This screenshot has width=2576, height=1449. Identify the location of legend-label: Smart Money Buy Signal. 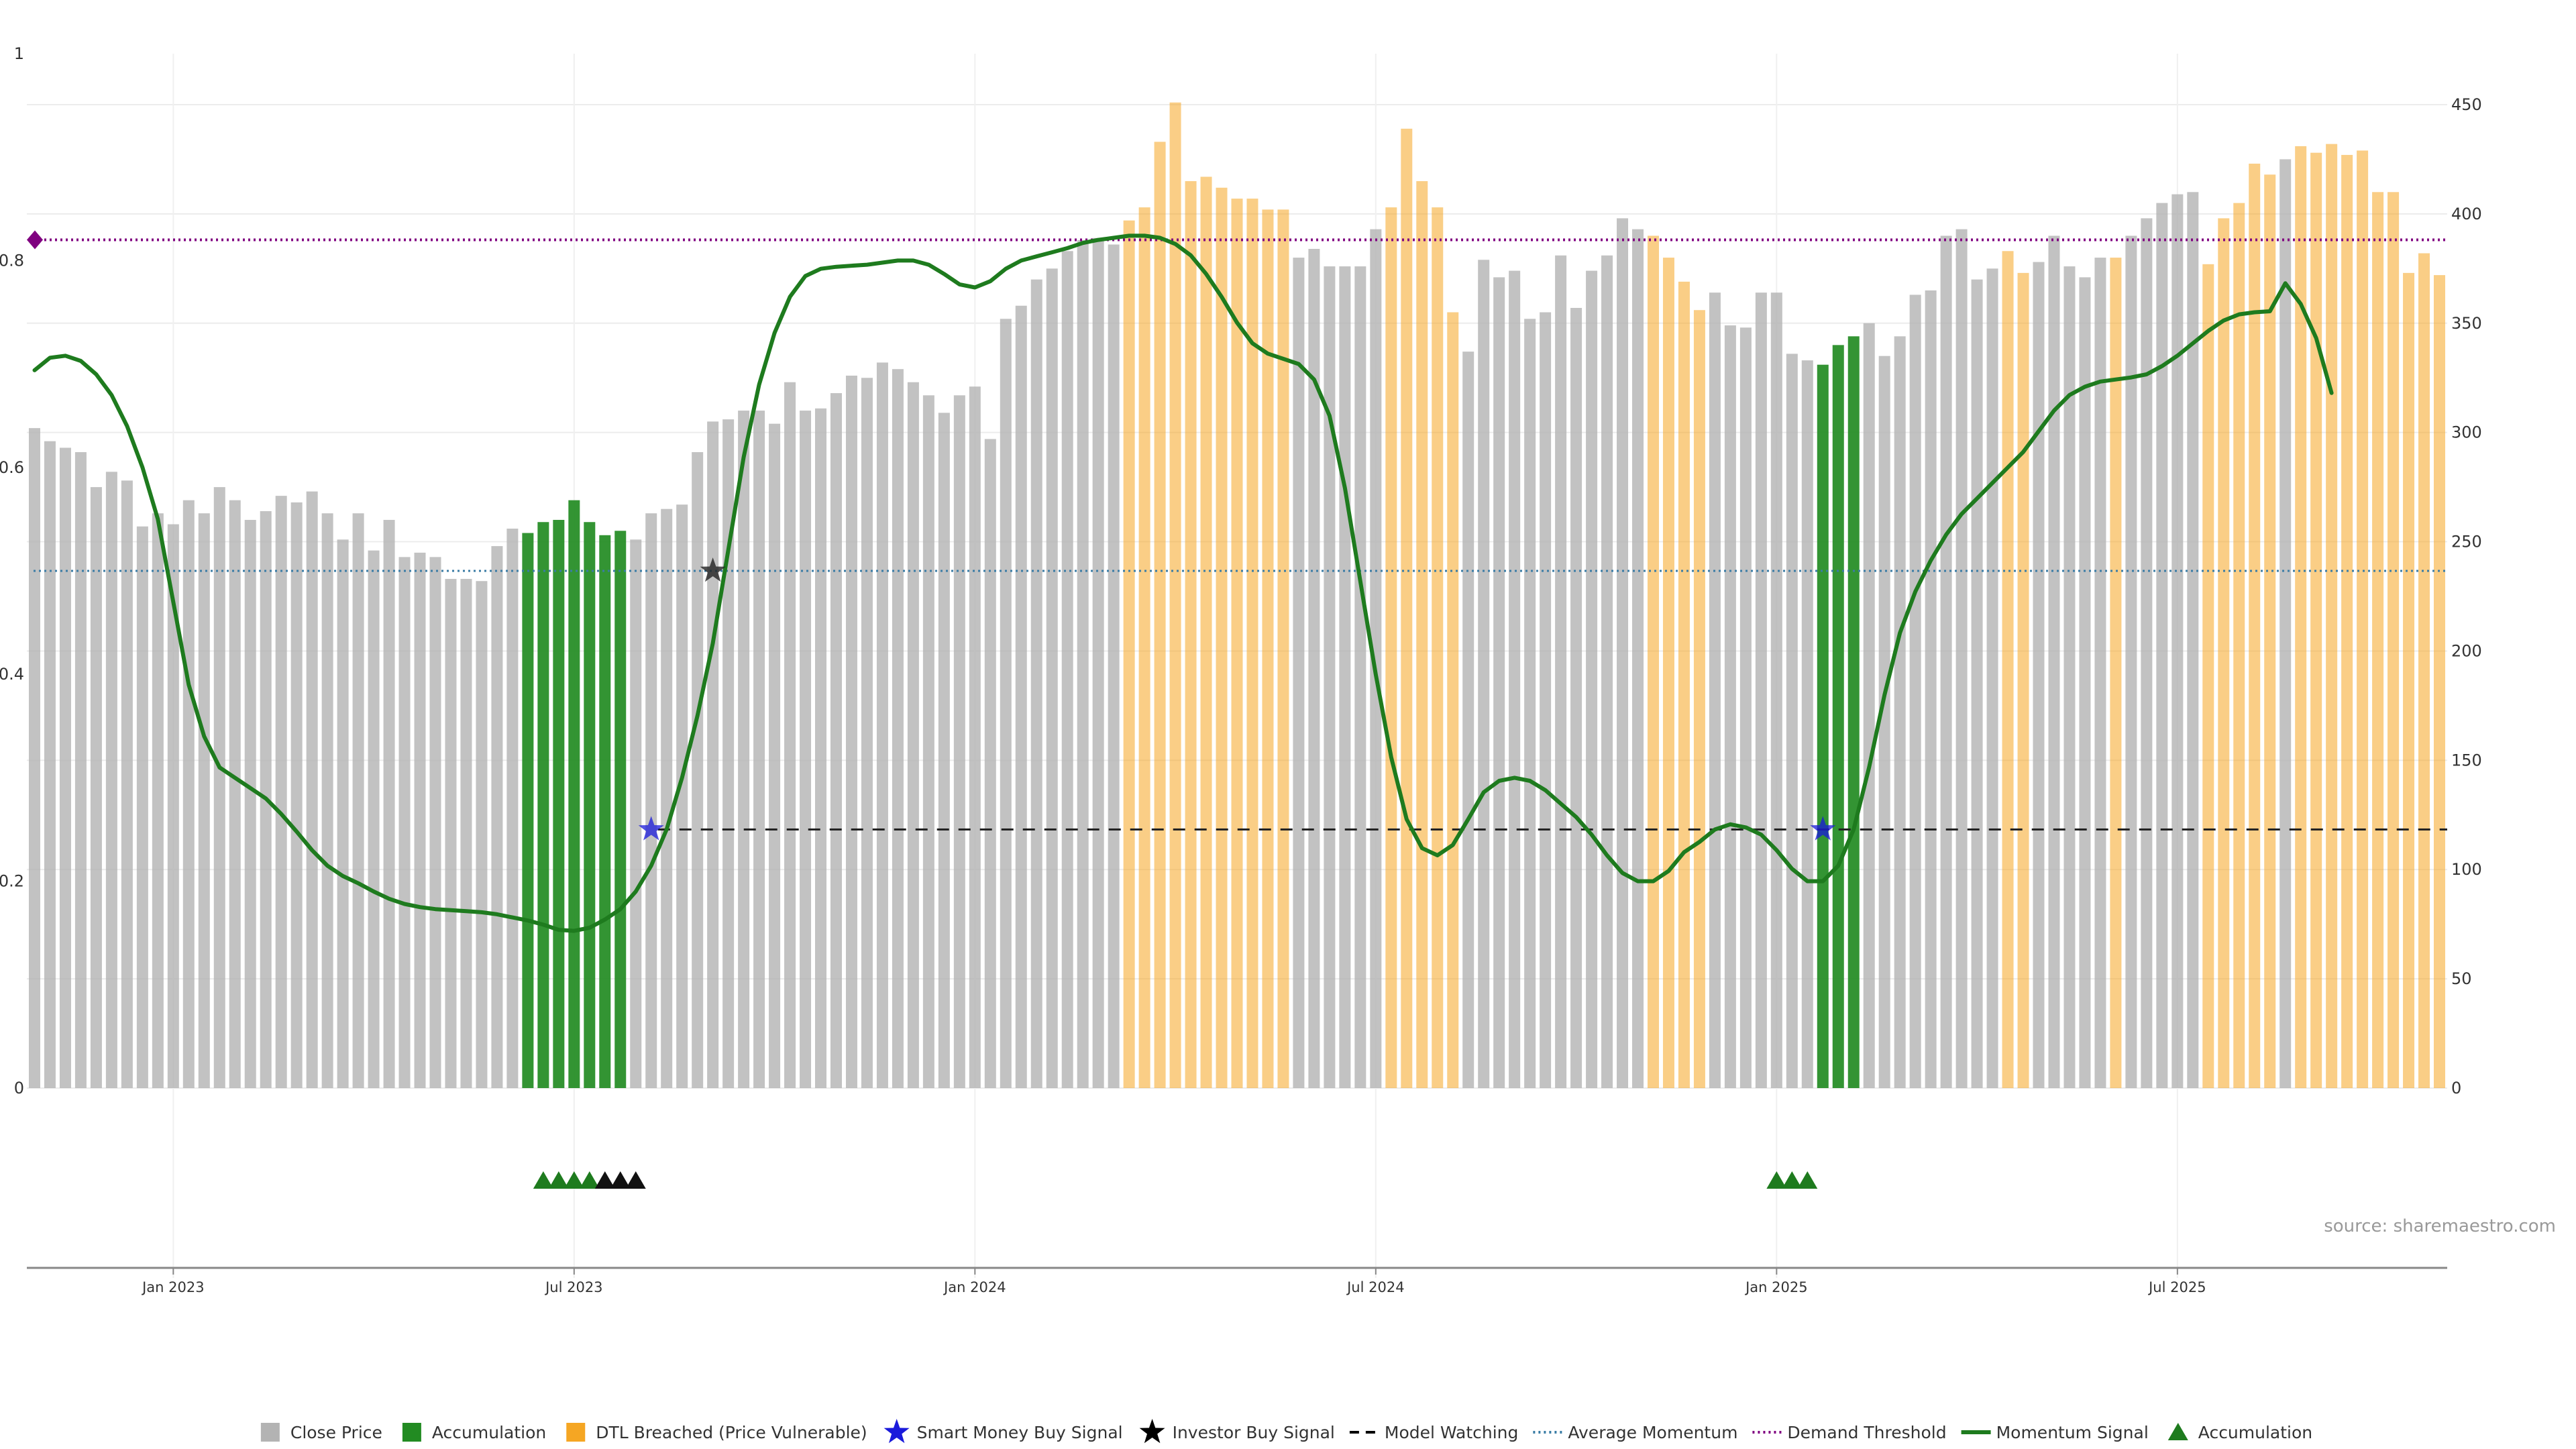
(1020, 1432).